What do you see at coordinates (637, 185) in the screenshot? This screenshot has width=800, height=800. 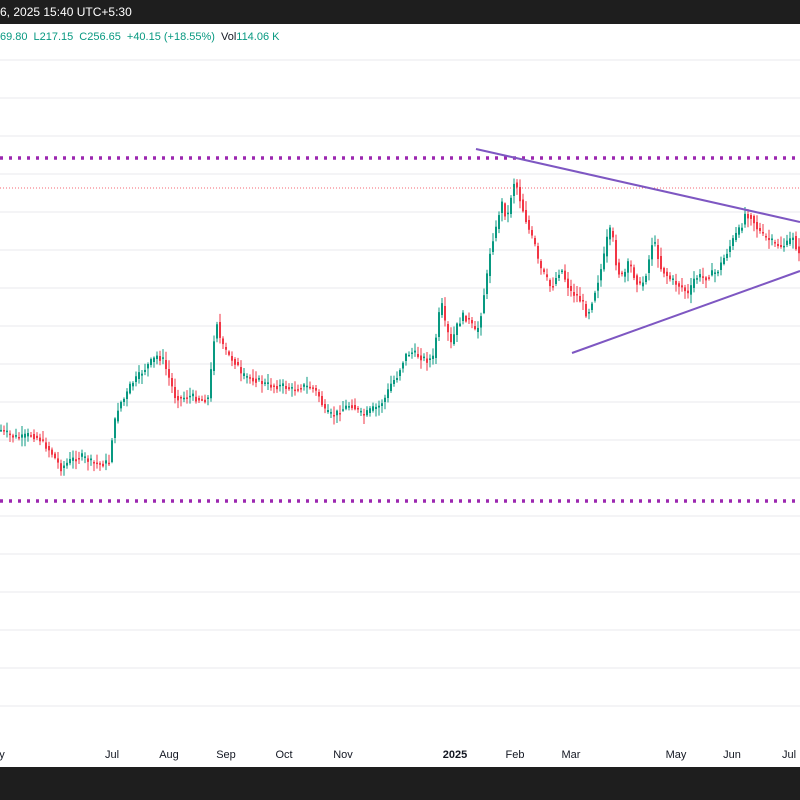 I see `descending-trendline` at bounding box center [637, 185].